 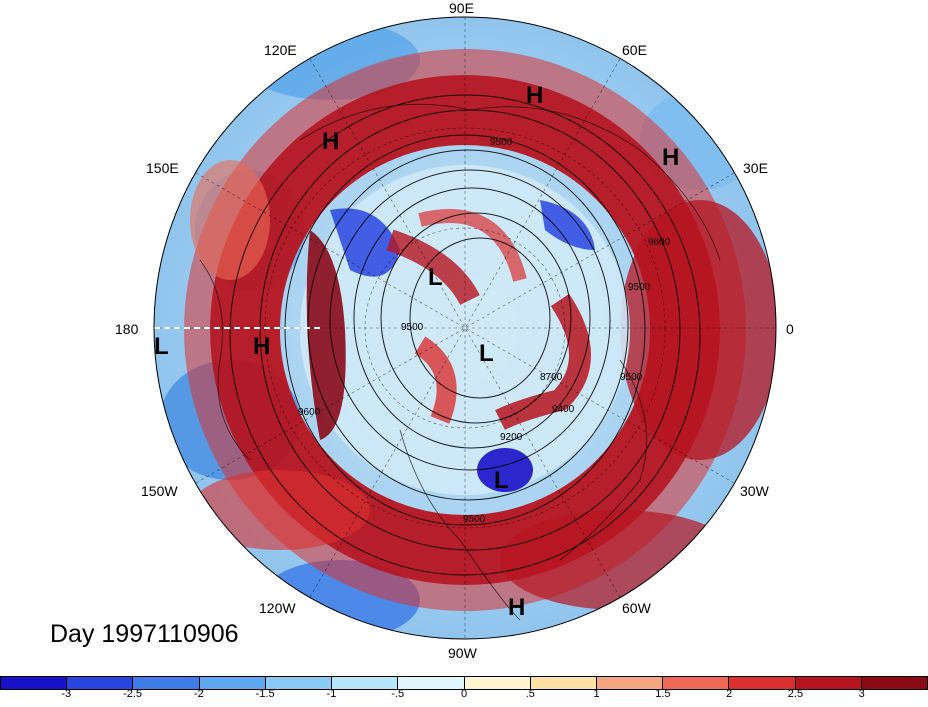 What do you see at coordinates (66, 694) in the screenshot?
I see `colorbar-tick-label: -3` at bounding box center [66, 694].